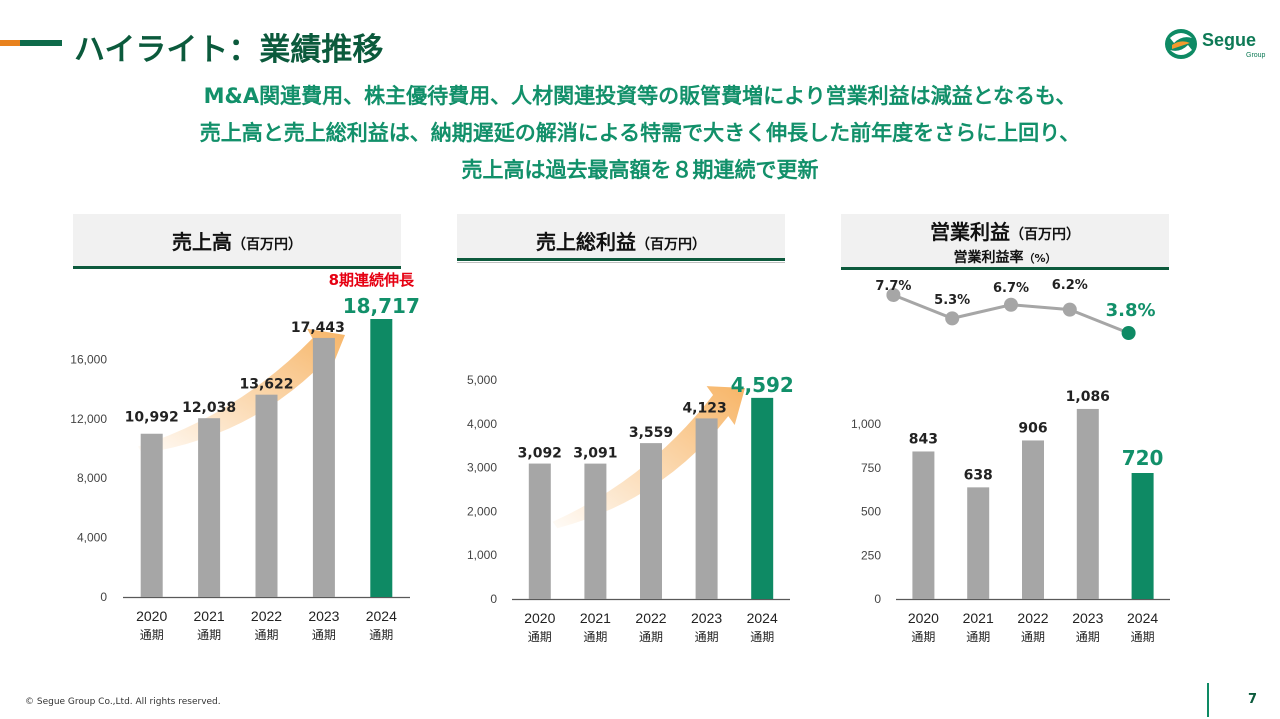  Describe the element at coordinates (1229, 40) in the screenshot. I see `logo-text: Segue` at that location.